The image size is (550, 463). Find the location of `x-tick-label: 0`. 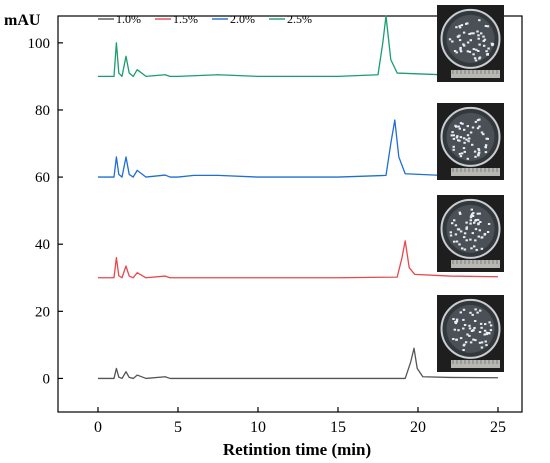

x-tick-label: 0 is located at coordinates (98, 427).